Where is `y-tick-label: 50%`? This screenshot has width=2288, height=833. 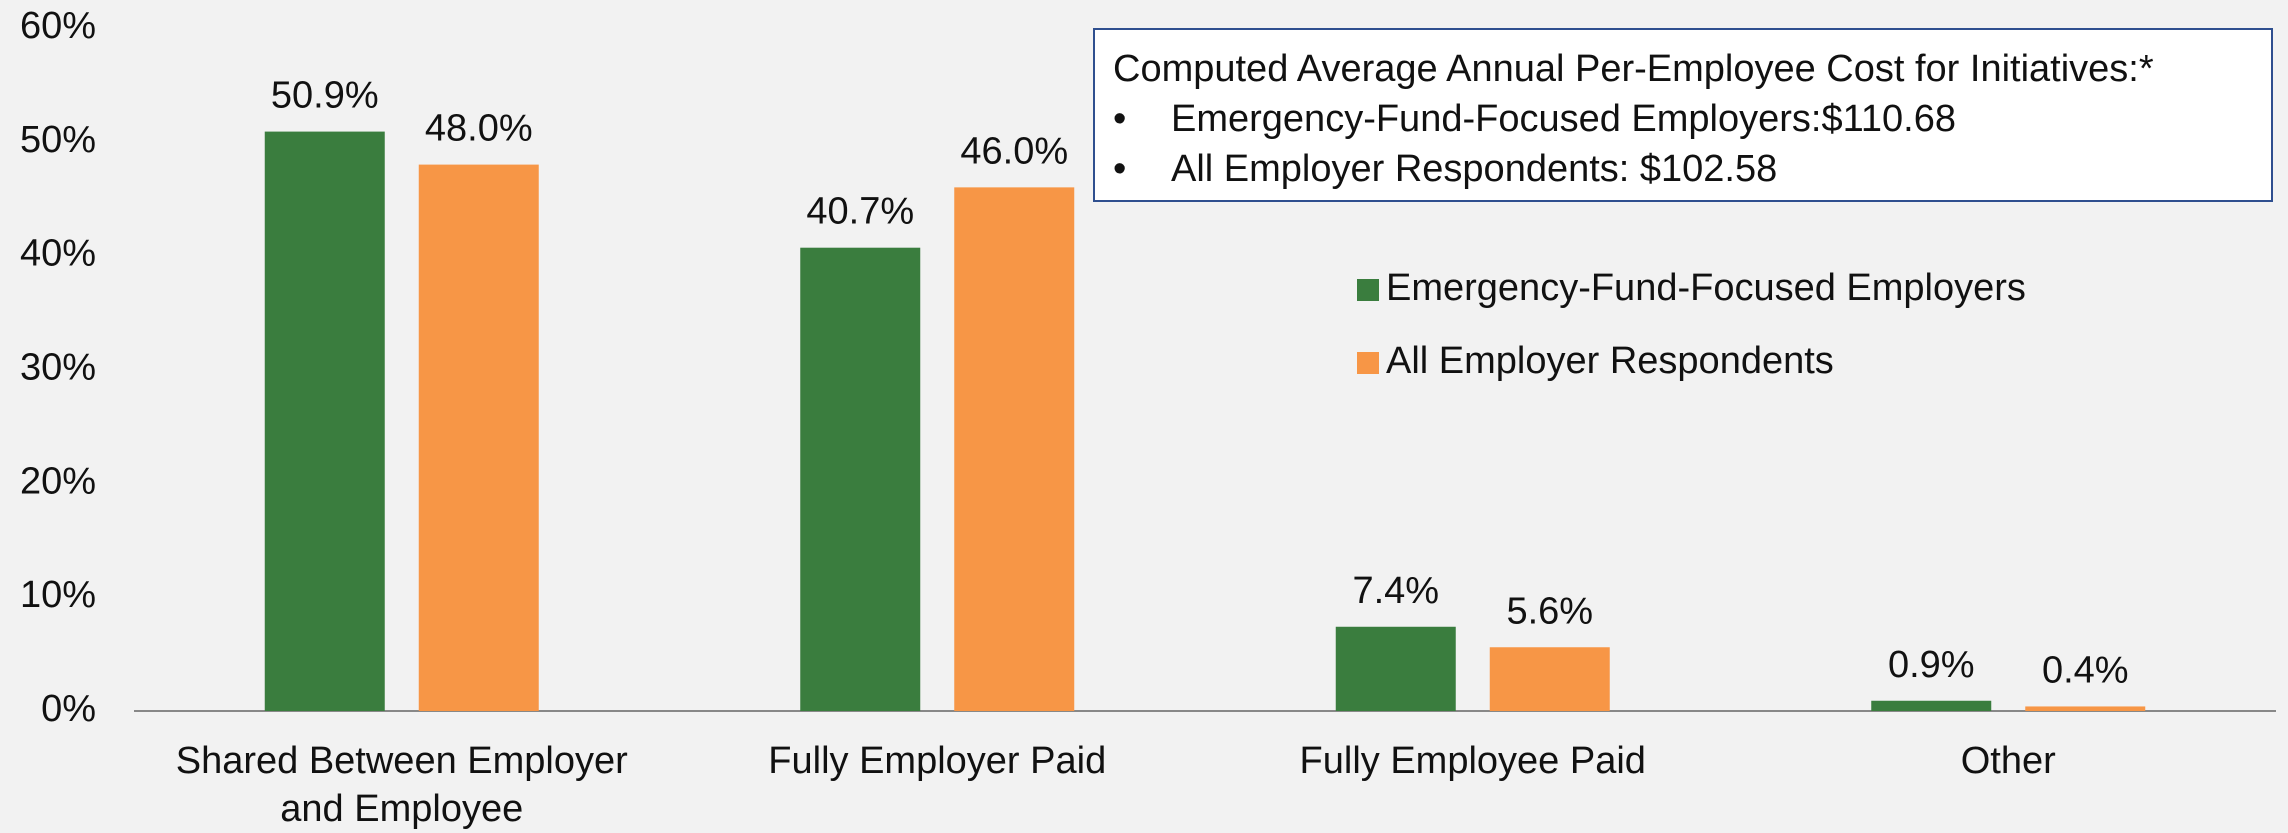
y-tick-label: 50% is located at coordinates (58, 140).